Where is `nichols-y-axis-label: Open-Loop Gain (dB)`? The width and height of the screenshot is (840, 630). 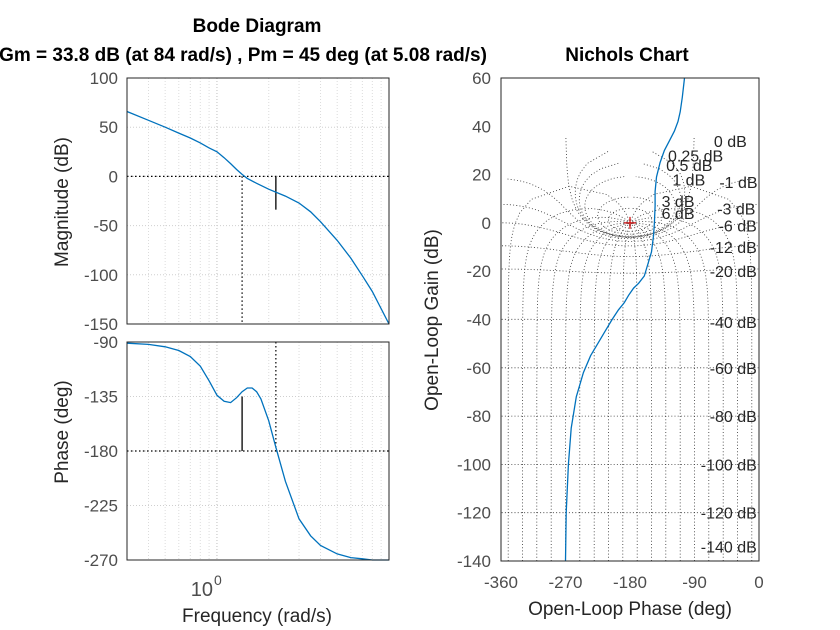
nichols-y-axis-label: Open-Loop Gain (dB) is located at coordinates (432, 320).